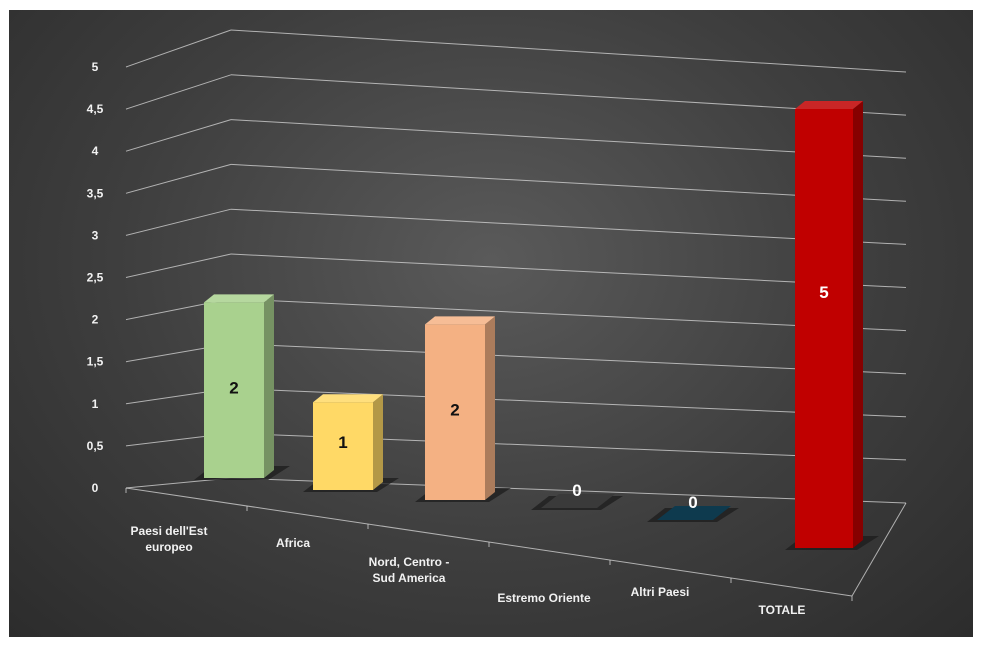  Describe the element at coordinates (95, 488) in the screenshot. I see `y-tick-label: 0` at that location.